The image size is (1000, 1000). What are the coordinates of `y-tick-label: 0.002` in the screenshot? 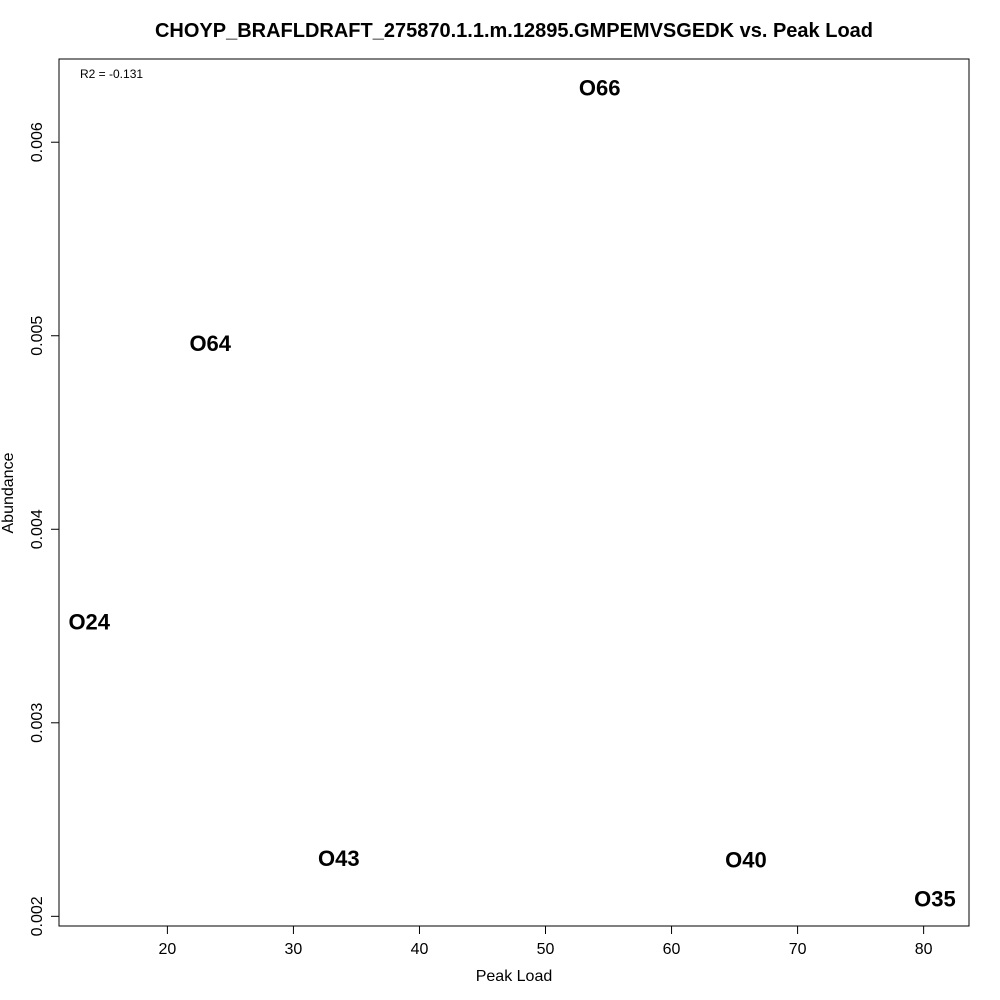 It's located at (37, 916).